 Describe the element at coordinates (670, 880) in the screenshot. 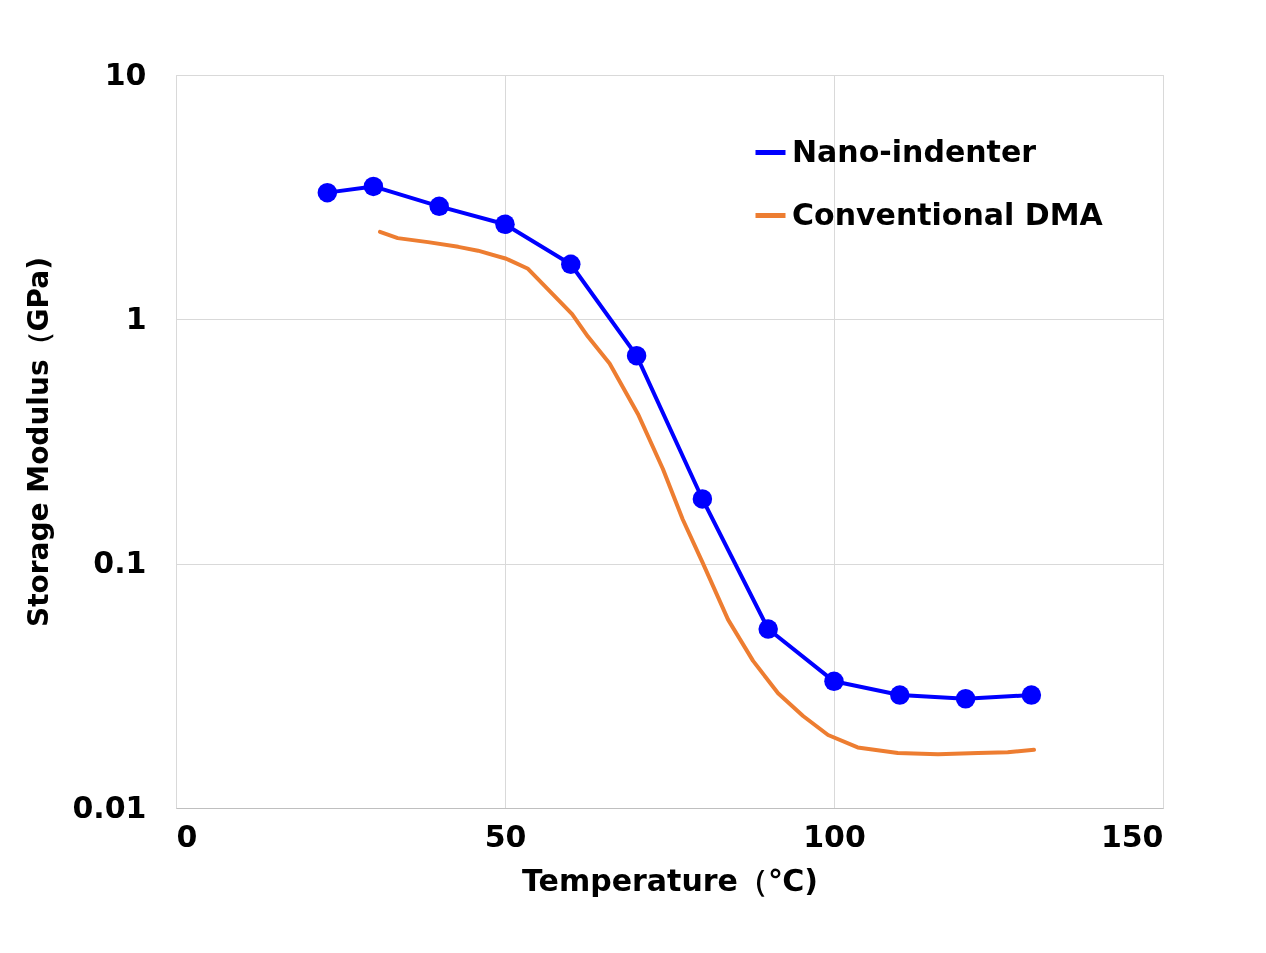

I see `x-axis-title: Temperature（℃)` at that location.